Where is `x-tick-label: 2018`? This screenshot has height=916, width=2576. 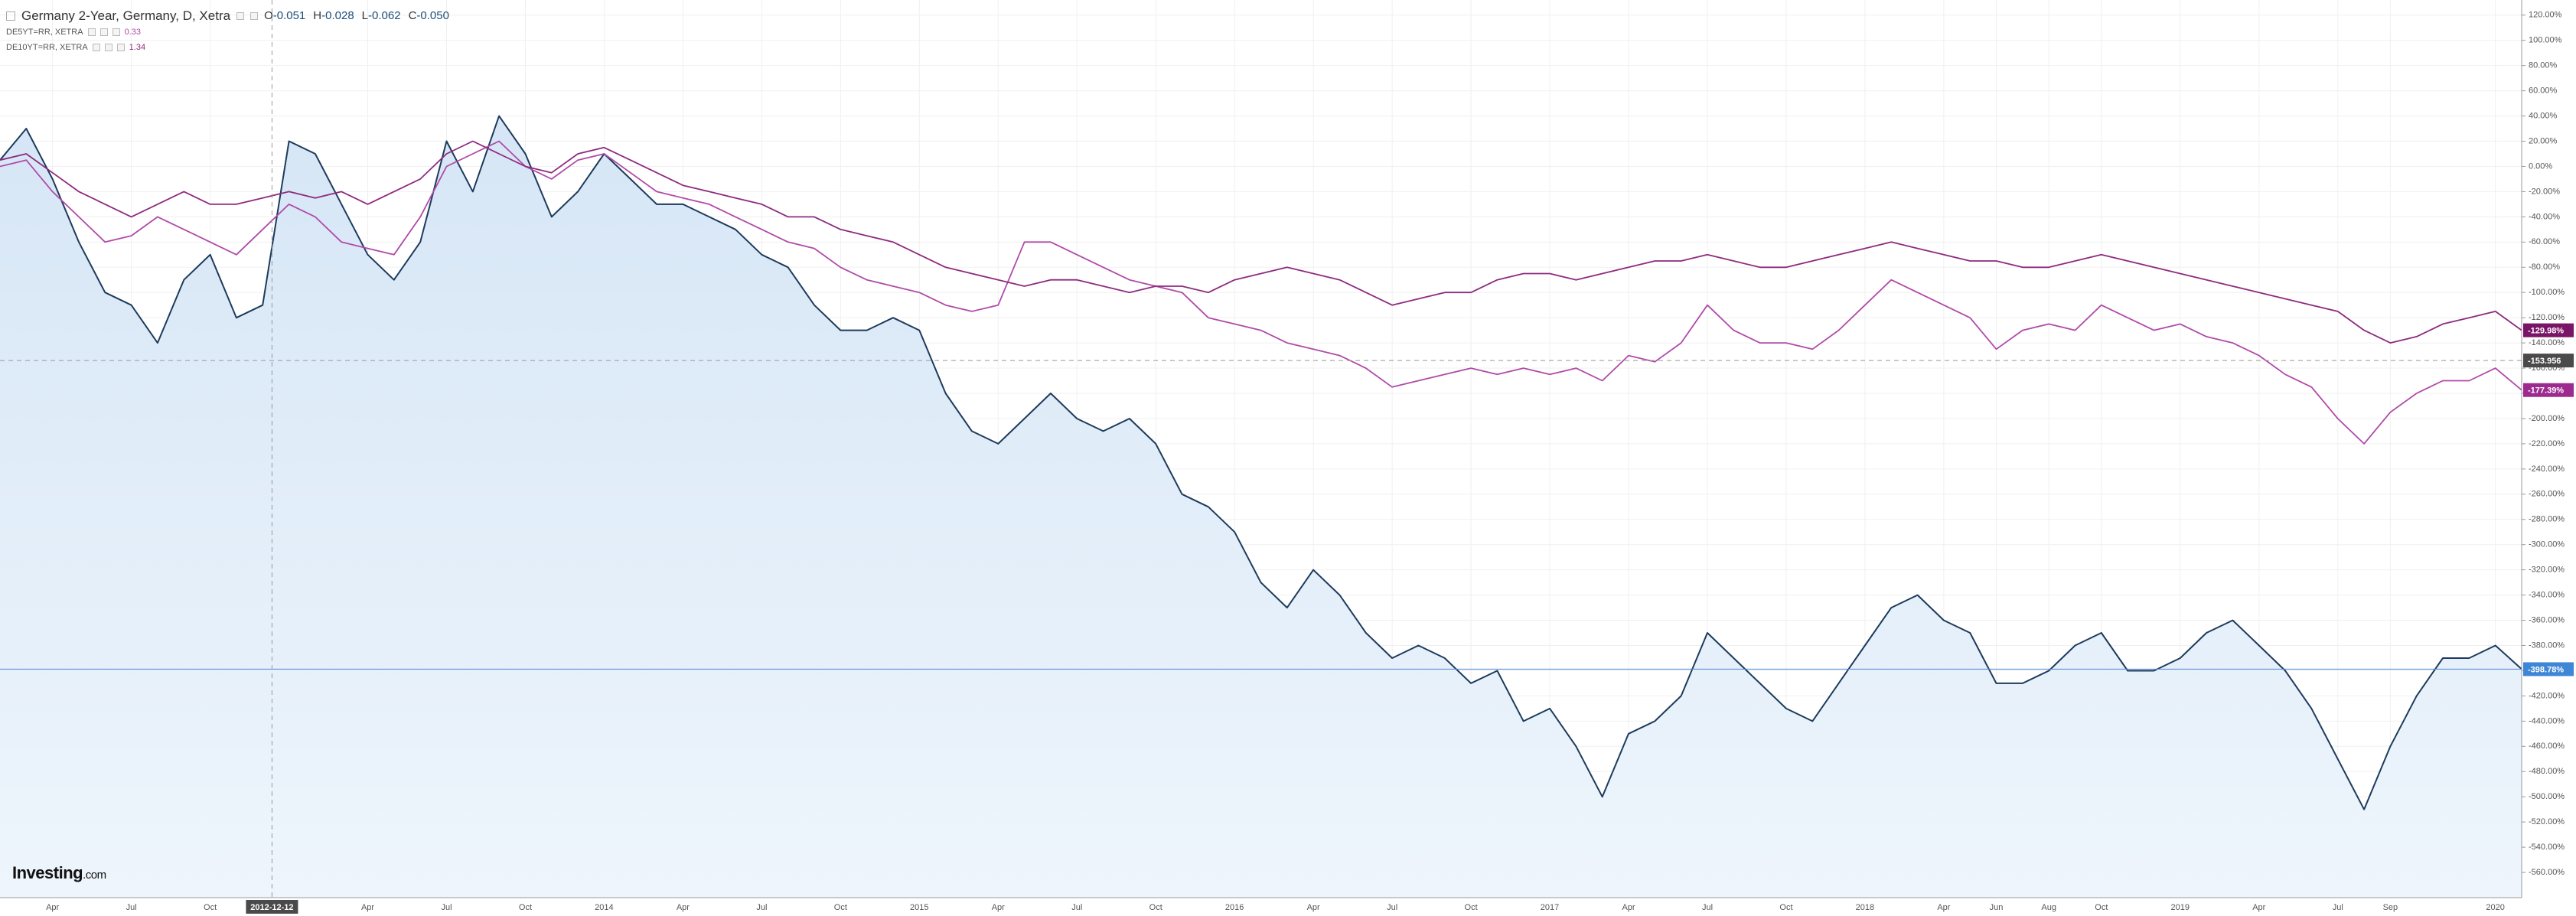 x-tick-label: 2018 is located at coordinates (1865, 907).